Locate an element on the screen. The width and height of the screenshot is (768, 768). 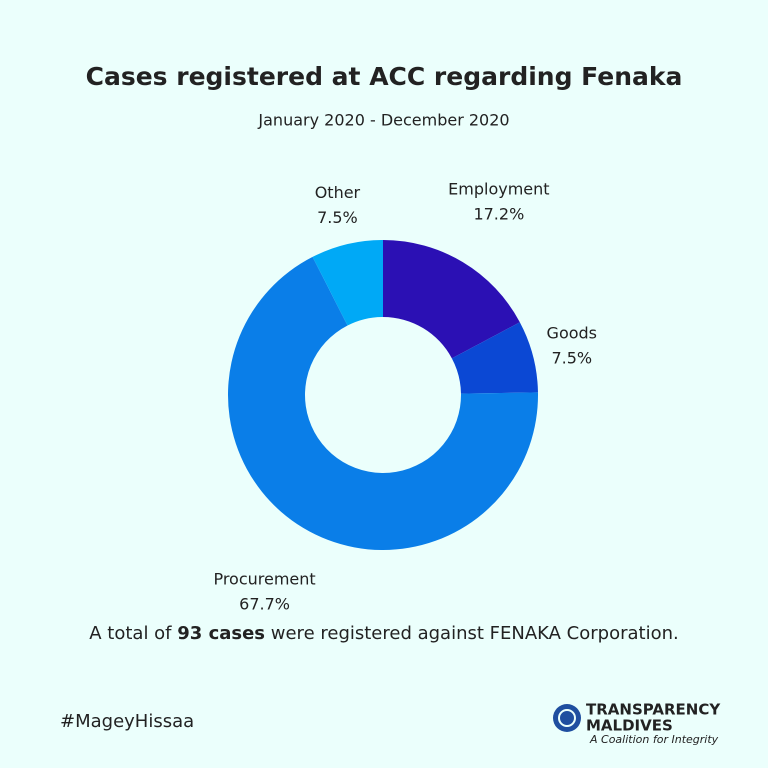
logo-icon is located at coordinates (567, 718).